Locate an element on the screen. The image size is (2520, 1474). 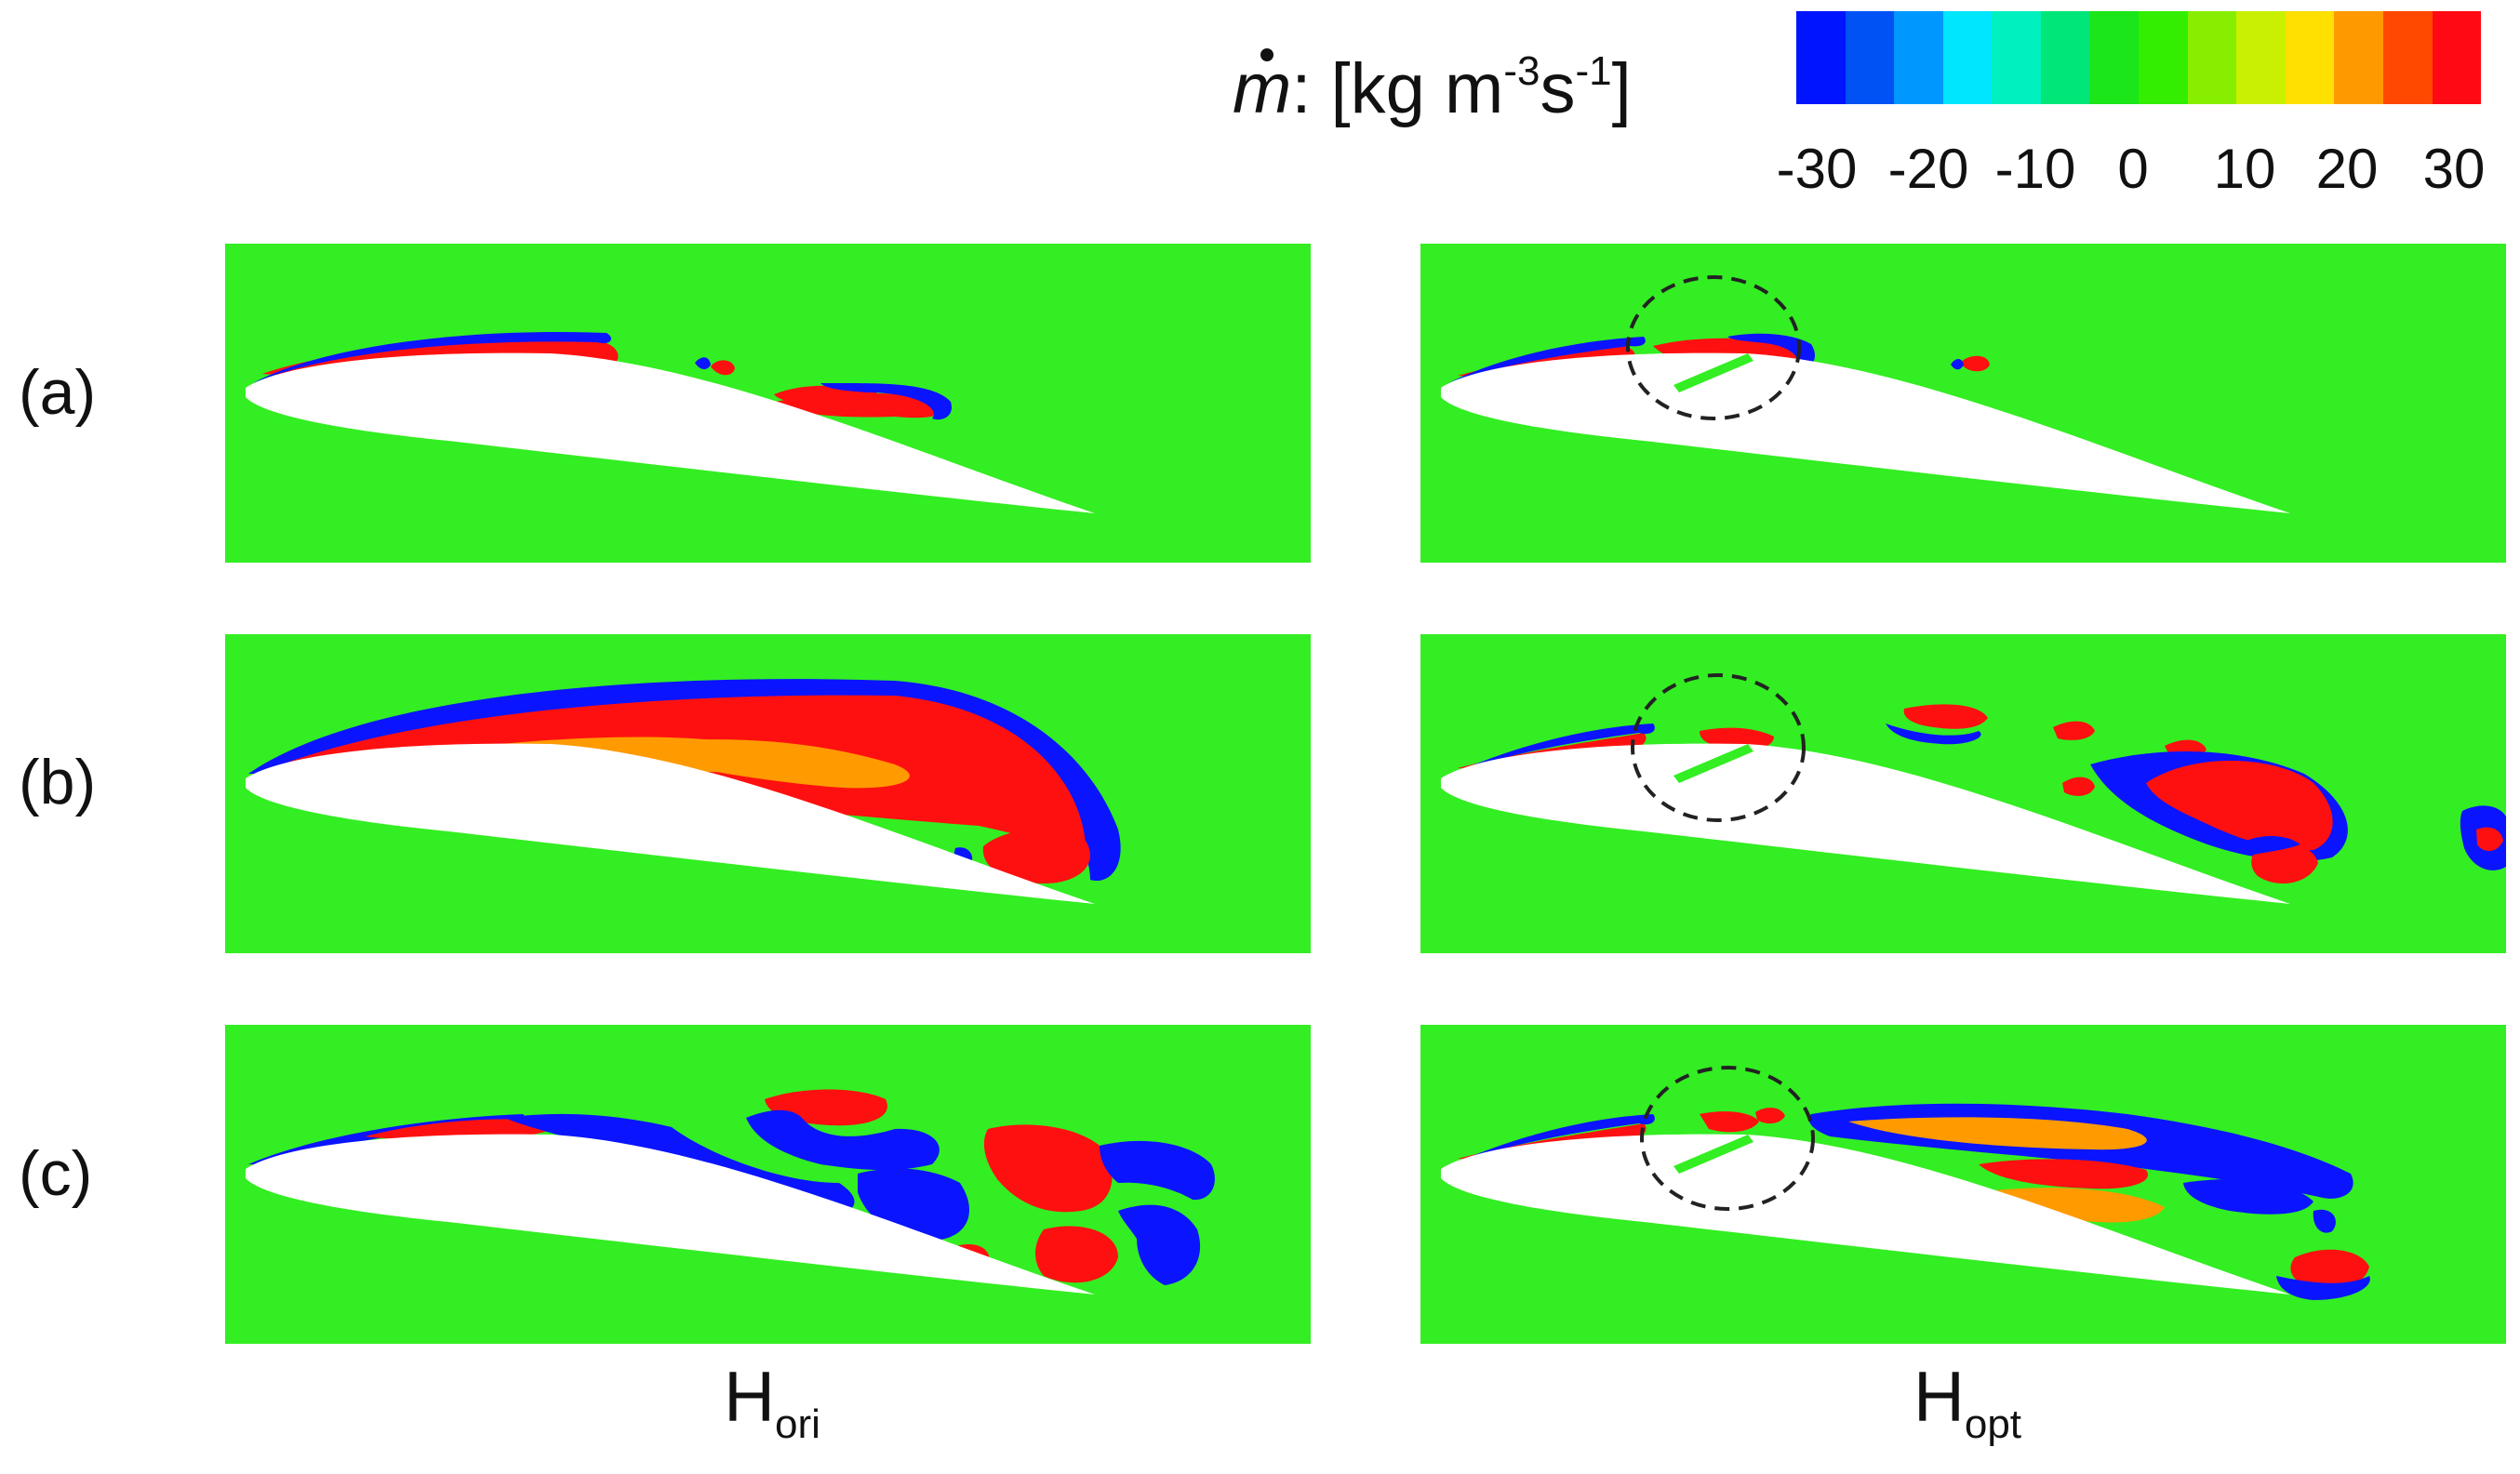
panel-b-hori is located at coordinates (768, 793).